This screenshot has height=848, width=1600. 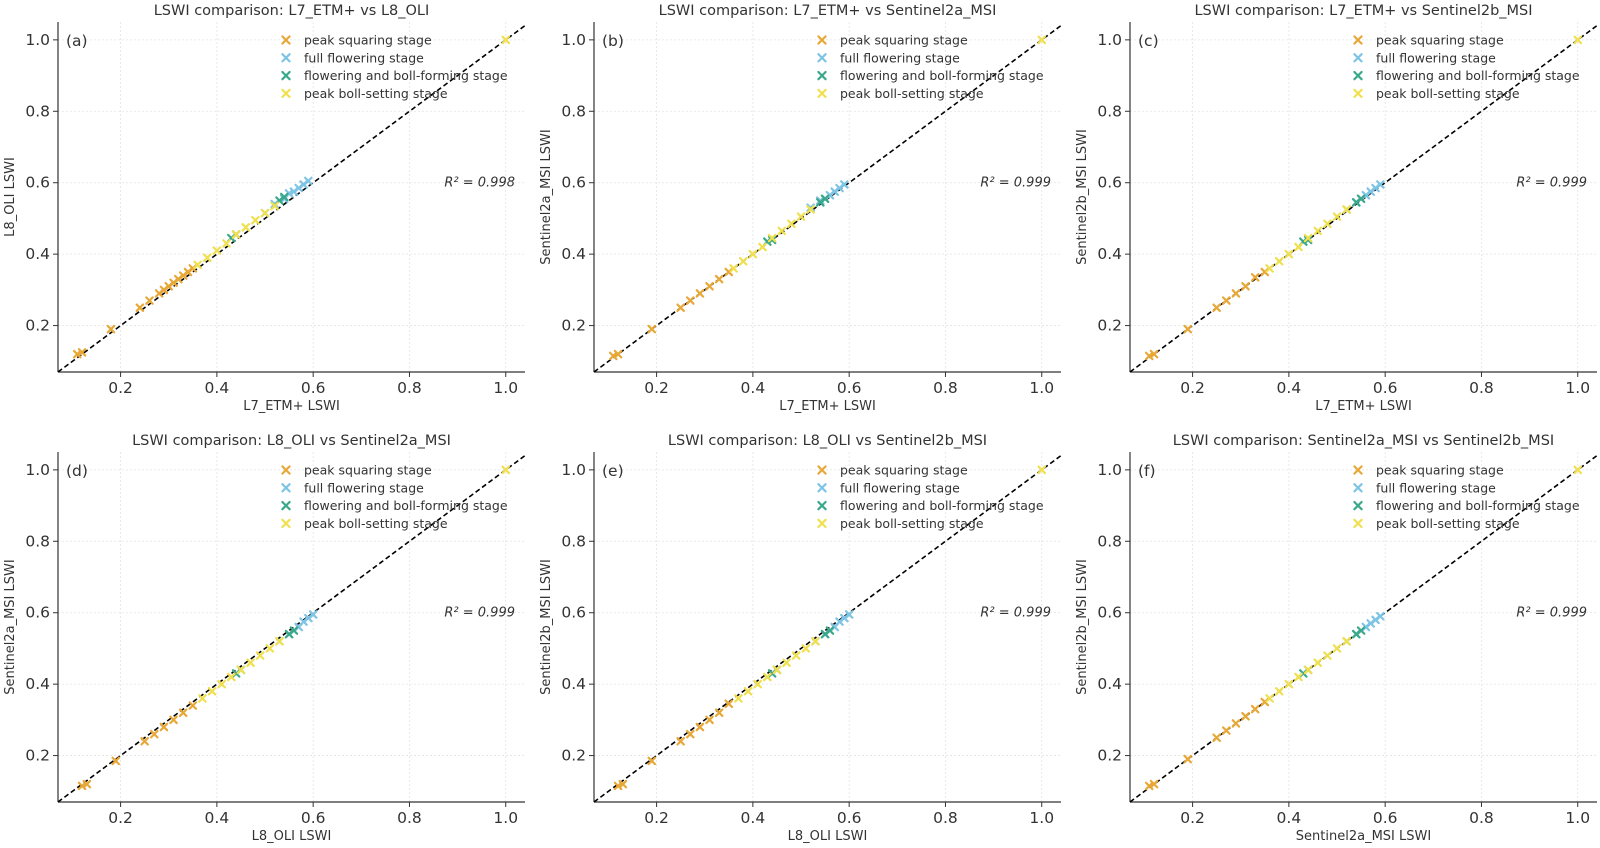 I want to click on panel-label: (c), so click(x=1148, y=41).